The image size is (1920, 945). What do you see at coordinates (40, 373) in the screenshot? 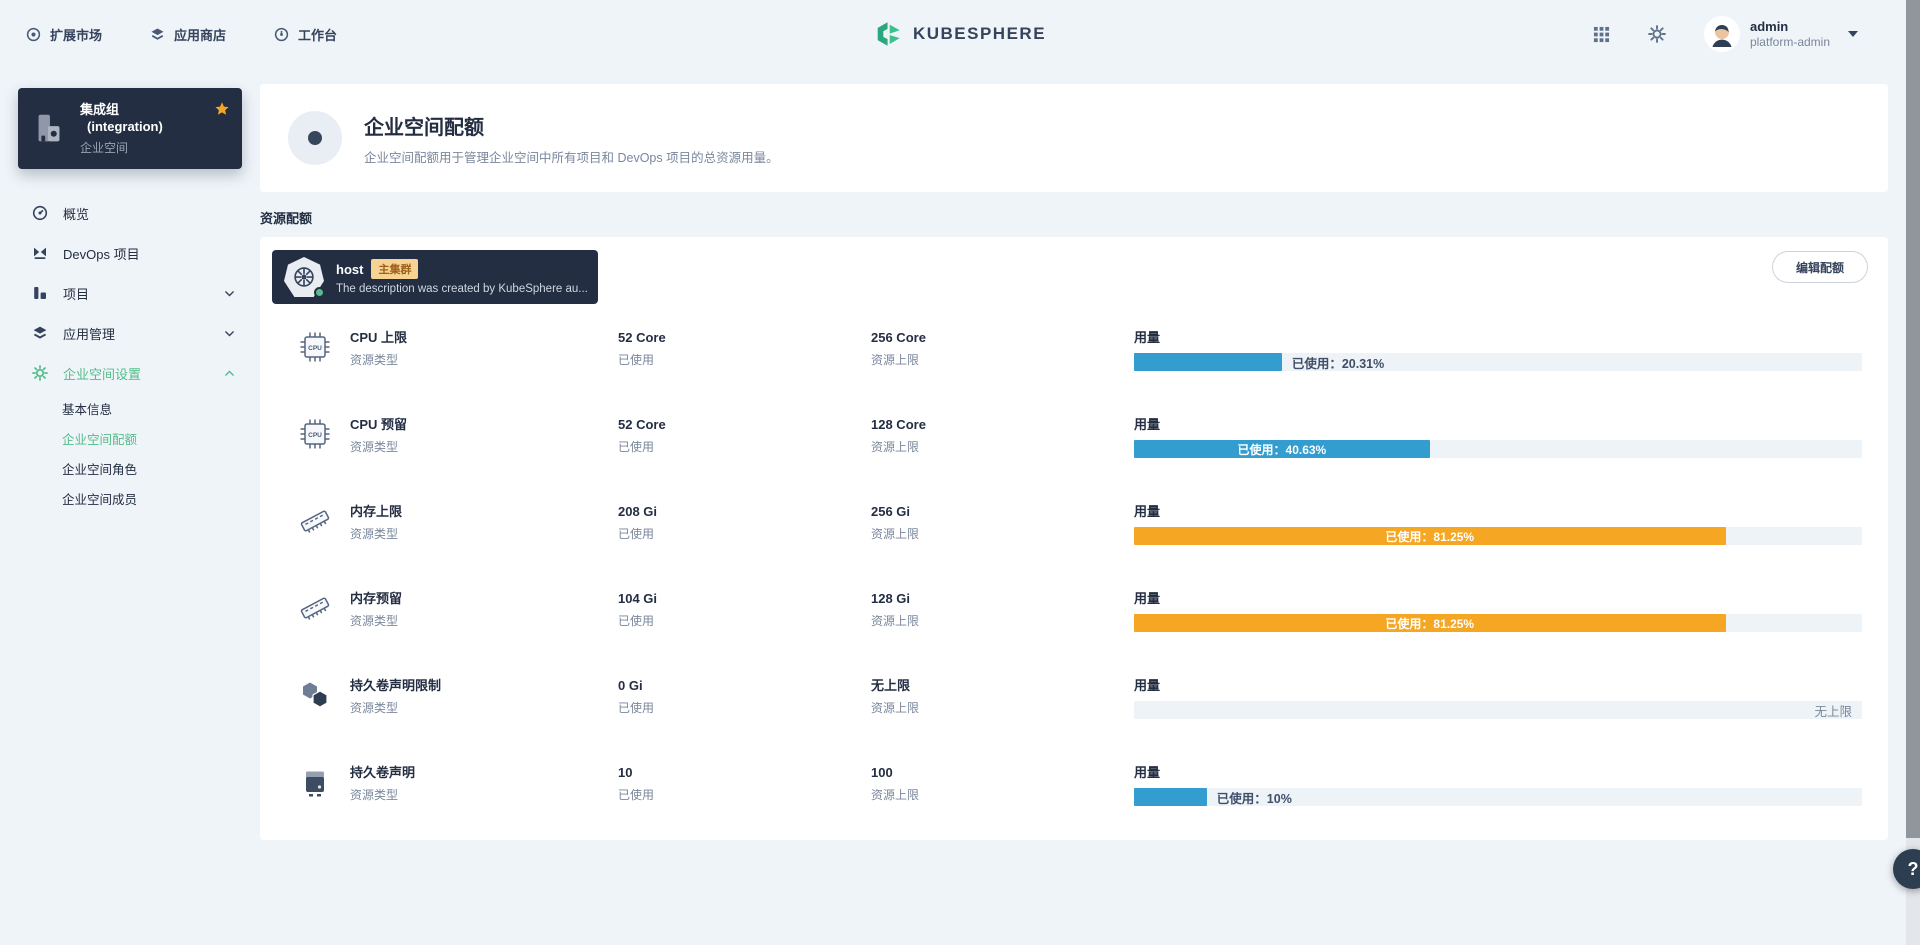
I see `settings-icon` at bounding box center [40, 373].